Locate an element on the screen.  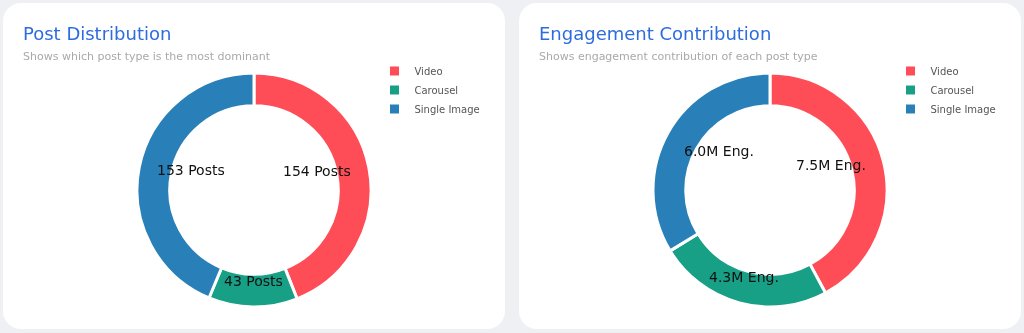
chart-title: Engagement Contribution is located at coordinates (656, 33).